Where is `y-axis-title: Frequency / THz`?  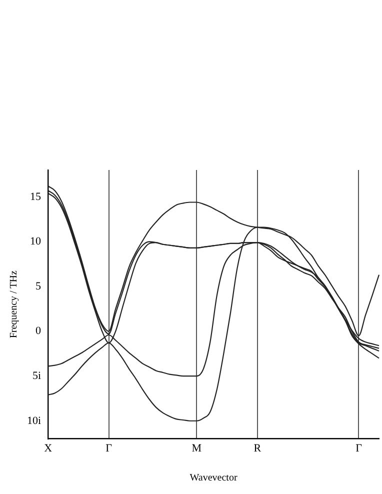 y-axis-title: Frequency / THz is located at coordinates (14, 304).